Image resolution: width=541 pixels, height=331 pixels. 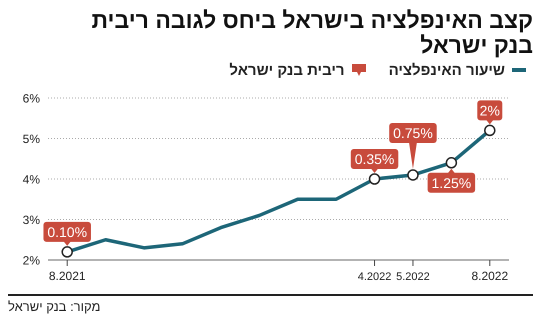 What do you see at coordinates (489, 276) in the screenshot?
I see `x-tick-label: 8.2022` at bounding box center [489, 276].